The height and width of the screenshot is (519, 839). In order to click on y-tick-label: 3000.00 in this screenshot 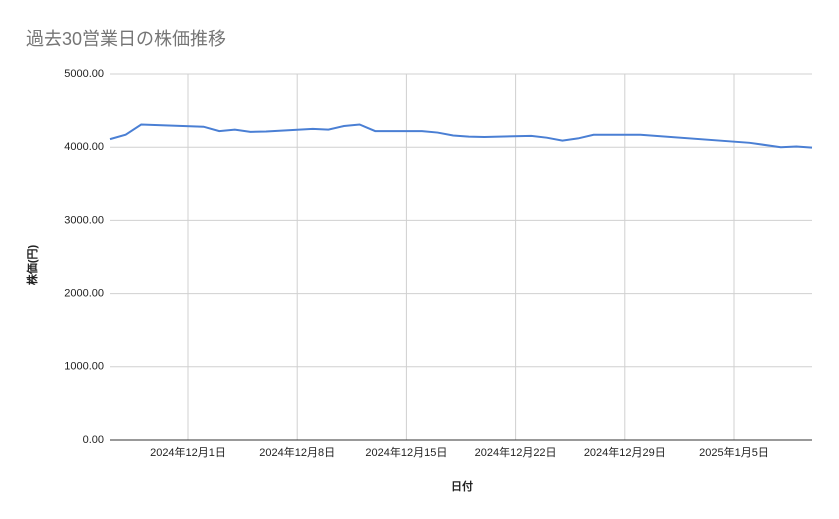, I will do `click(84, 220)`.